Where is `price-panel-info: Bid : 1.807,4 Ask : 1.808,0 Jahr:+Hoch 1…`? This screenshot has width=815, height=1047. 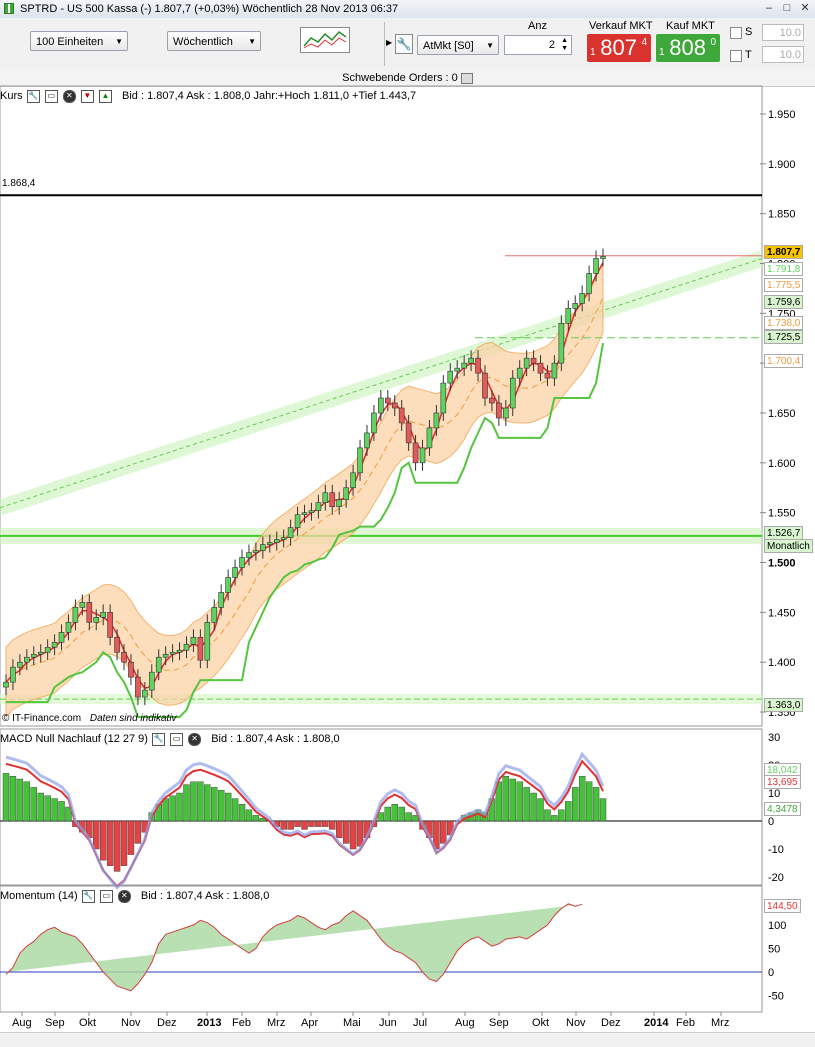 price-panel-info: Bid : 1.807,4 Ask : 1.808,0 Jahr:+Hoch 1… is located at coordinates (269, 96).